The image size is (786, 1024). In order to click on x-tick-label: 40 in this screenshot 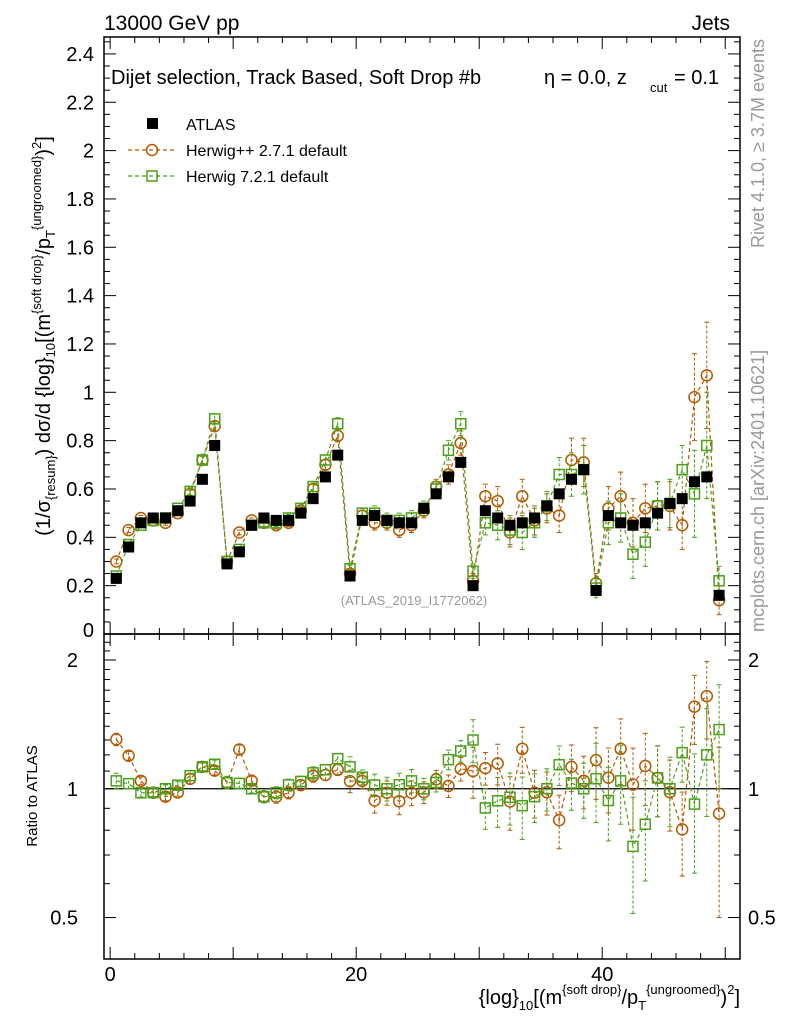, I will do `click(602, 975)`.